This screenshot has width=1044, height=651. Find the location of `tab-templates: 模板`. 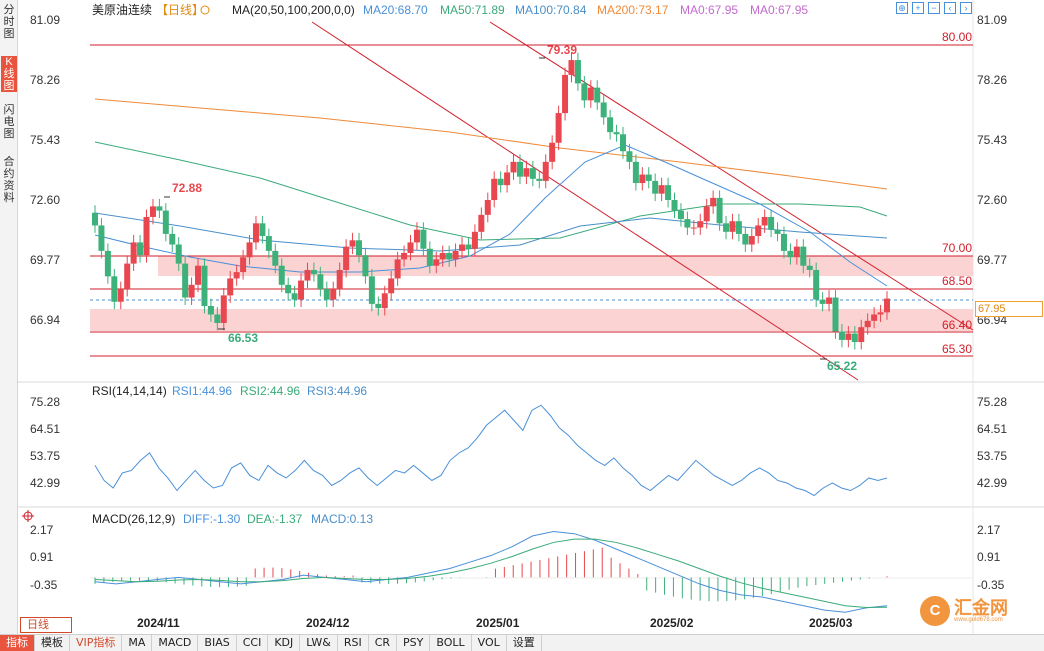

tab-templates: 模板 is located at coordinates (52, 643).